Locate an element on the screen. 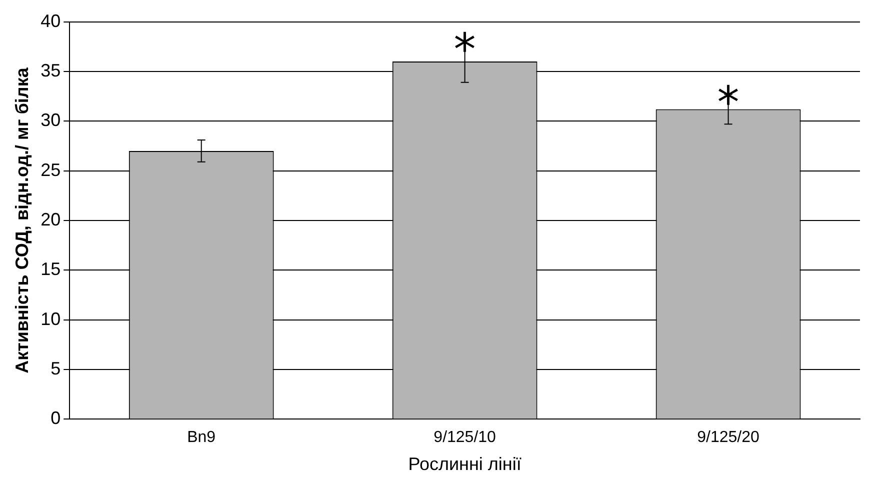 Image resolution: width=888 pixels, height=488 pixels. y-tick-label: 15 is located at coordinates (50, 269).